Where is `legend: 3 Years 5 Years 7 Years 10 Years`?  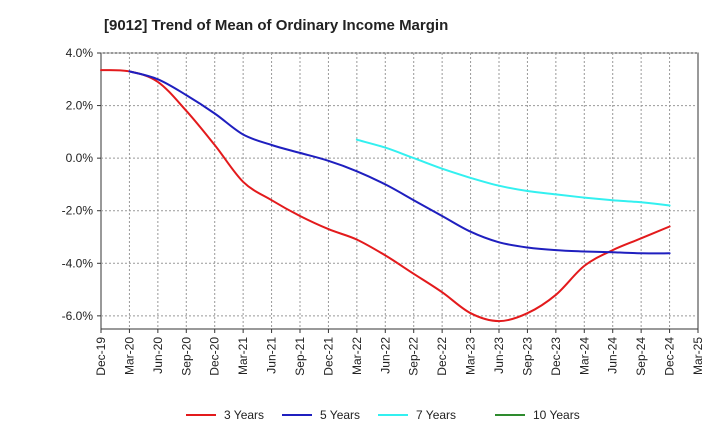 legend: 3 Years 5 Years 7 Years 10 Years is located at coordinates (383, 415).